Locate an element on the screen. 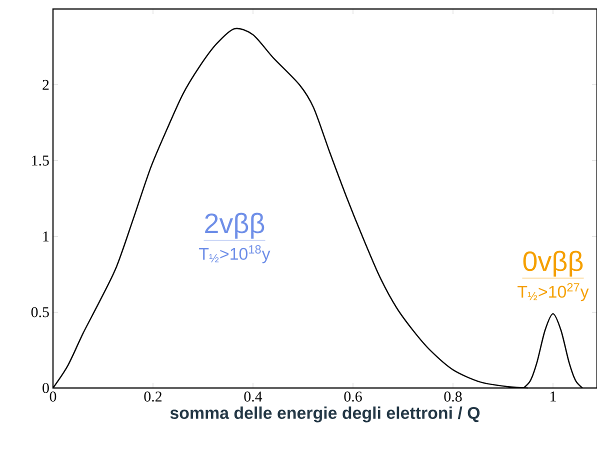 This screenshot has height=454, width=597. annotation: T$_{½}$>10$^{18}$y is located at coordinates (234, 254).